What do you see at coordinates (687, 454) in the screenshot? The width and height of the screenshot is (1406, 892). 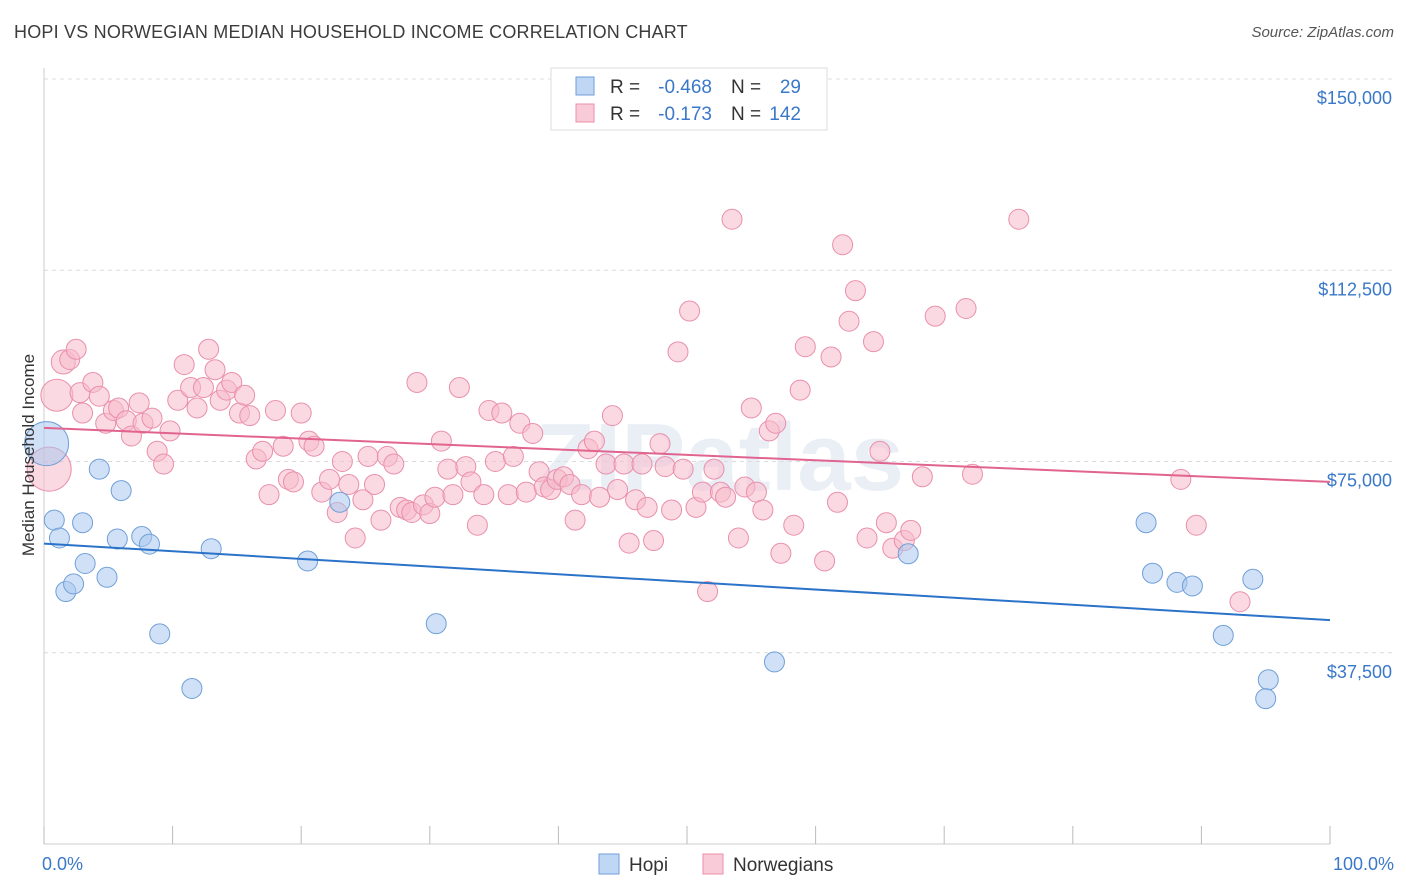 I see `norwegians-trend-line` at bounding box center [687, 454].